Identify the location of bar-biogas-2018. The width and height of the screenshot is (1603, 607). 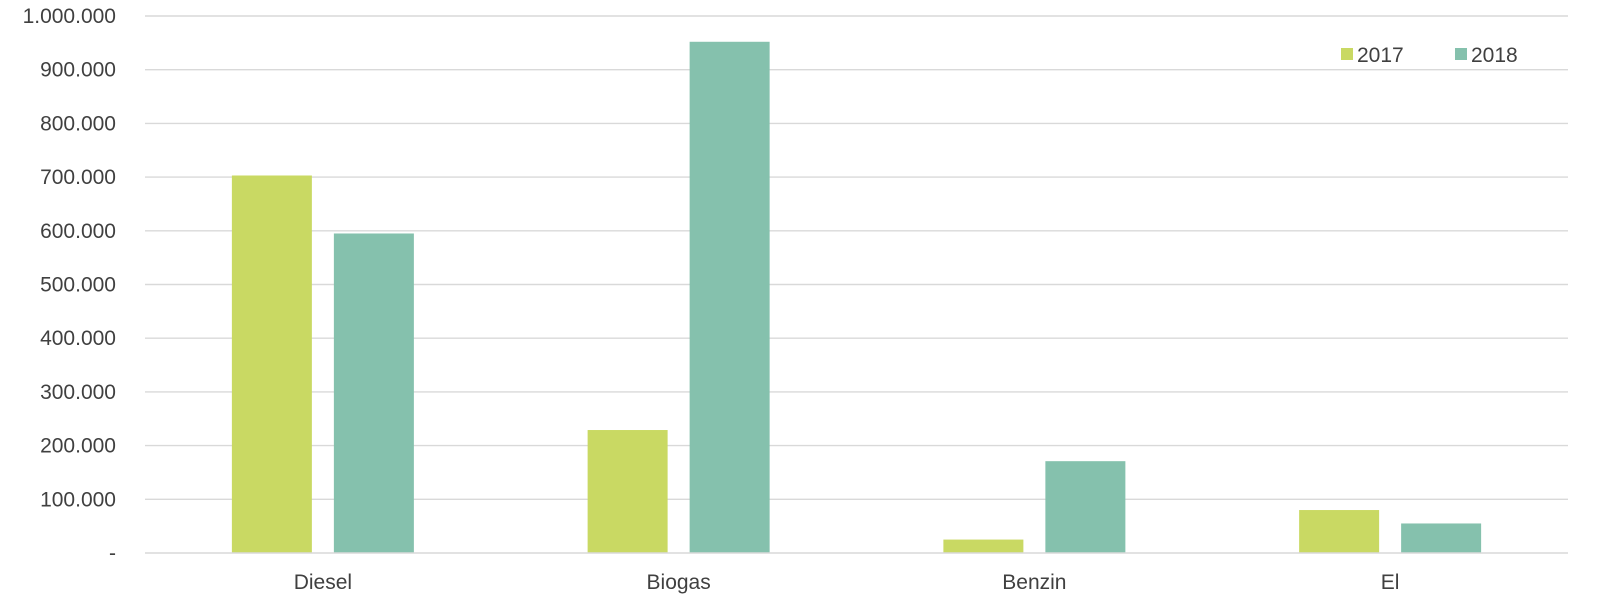
(729, 297).